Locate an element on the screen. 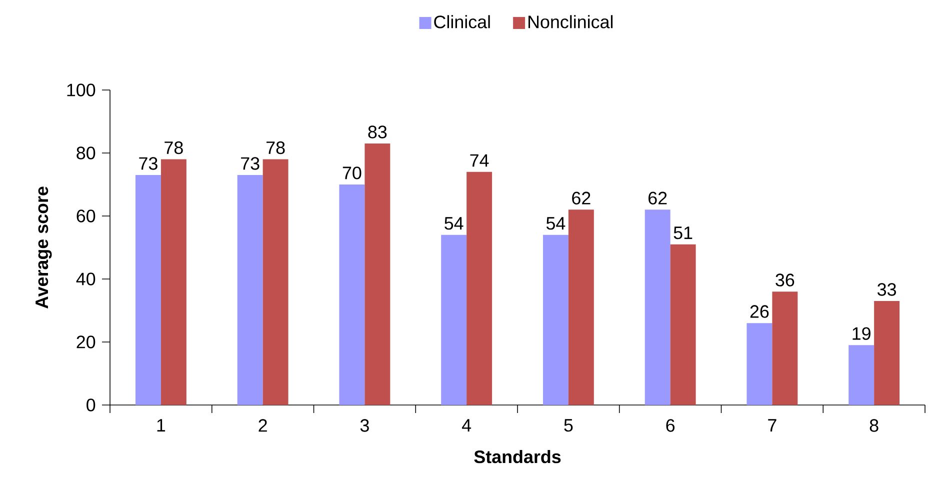  x-axis-title: Standards is located at coordinates (517, 457).